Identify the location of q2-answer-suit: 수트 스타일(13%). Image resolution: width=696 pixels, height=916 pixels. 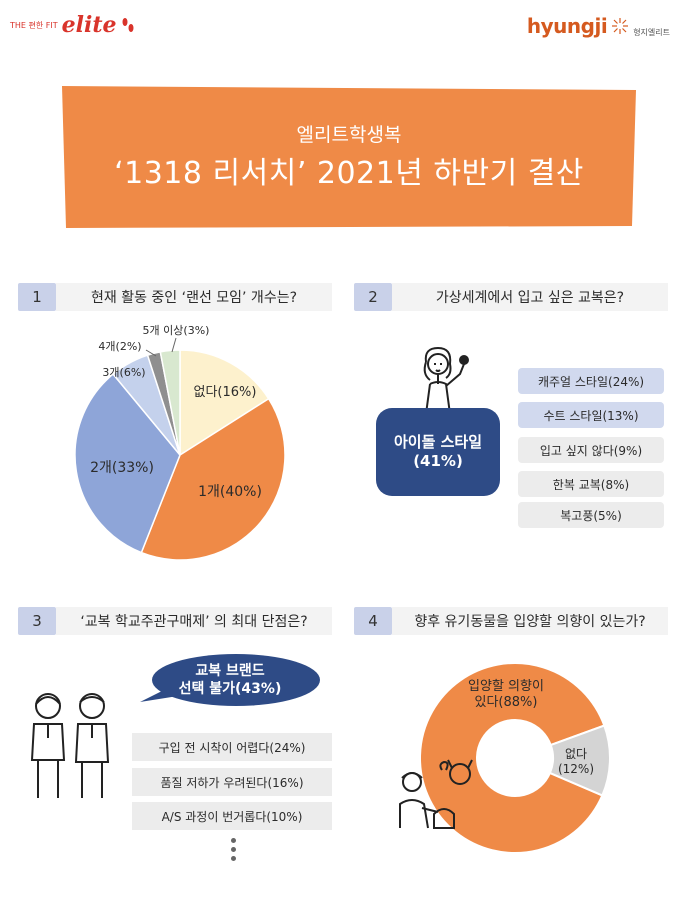
(591, 415).